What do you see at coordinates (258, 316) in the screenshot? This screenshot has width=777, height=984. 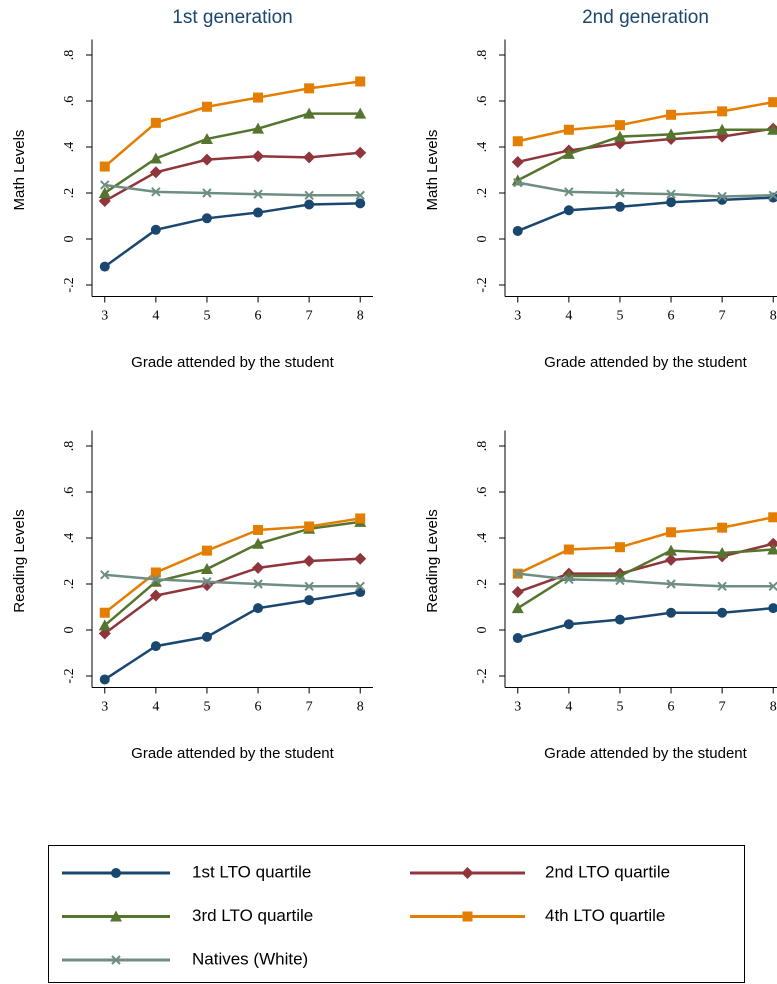 I see `x-tick-label: 6` at bounding box center [258, 316].